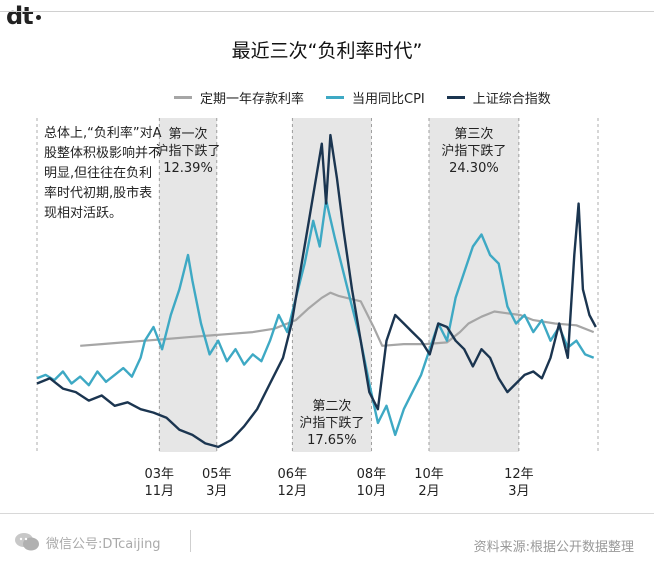 Image resolution: width=654 pixels, height=576 pixels. What do you see at coordinates (188, 134) in the screenshot?
I see `period-1-annotation-line-1: 第一次` at bounding box center [188, 134].